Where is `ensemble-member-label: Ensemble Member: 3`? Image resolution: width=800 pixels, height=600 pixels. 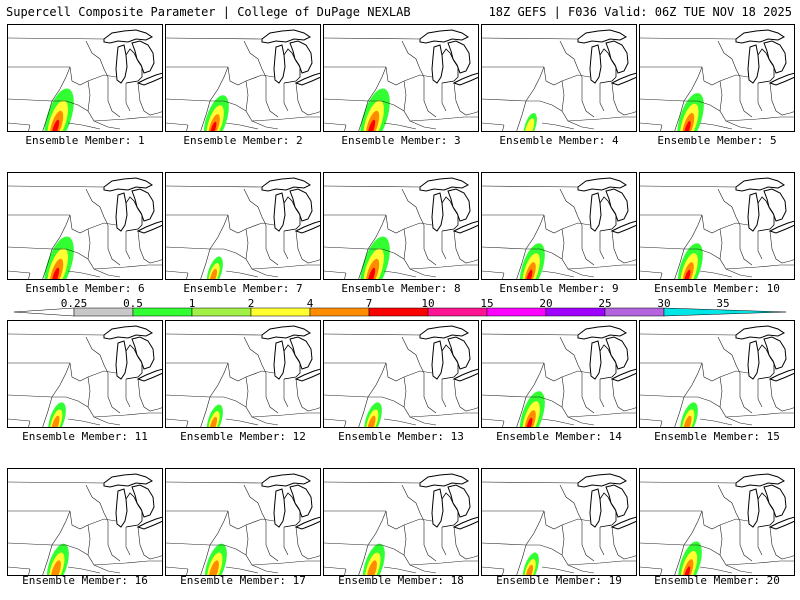
ensemble-member-label: Ensemble Member: 3 is located at coordinates (401, 140).